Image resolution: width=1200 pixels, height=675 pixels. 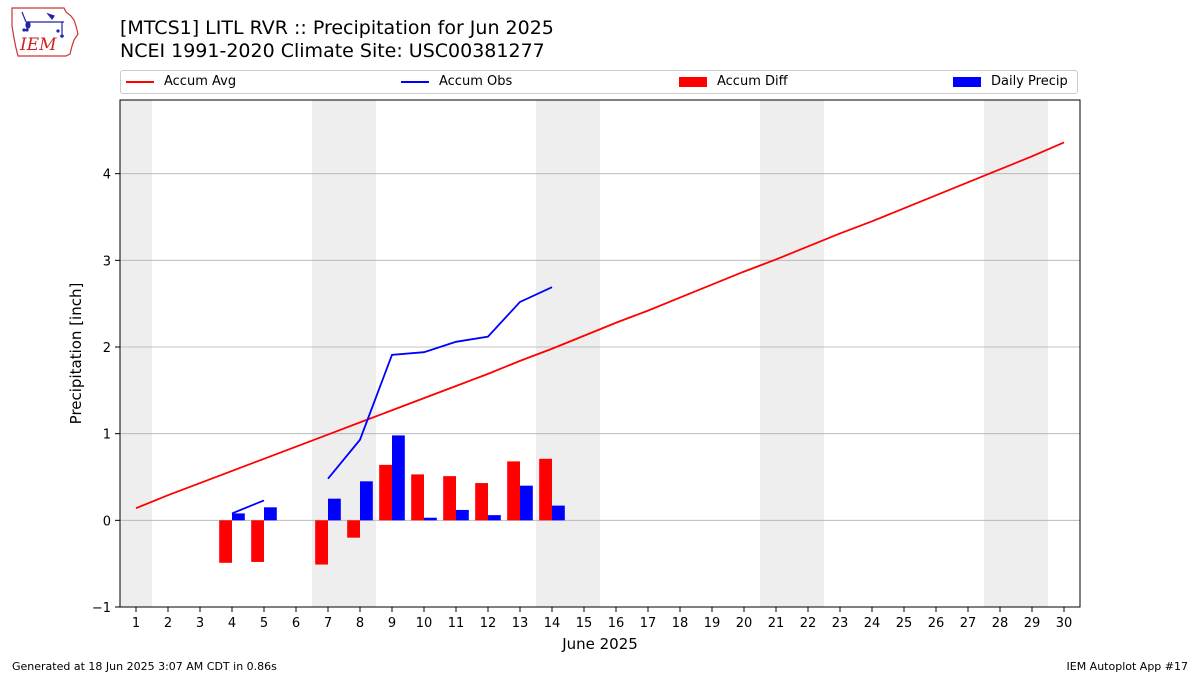 What do you see at coordinates (264, 623) in the screenshot?
I see `xtick-label-5: 5` at bounding box center [264, 623].